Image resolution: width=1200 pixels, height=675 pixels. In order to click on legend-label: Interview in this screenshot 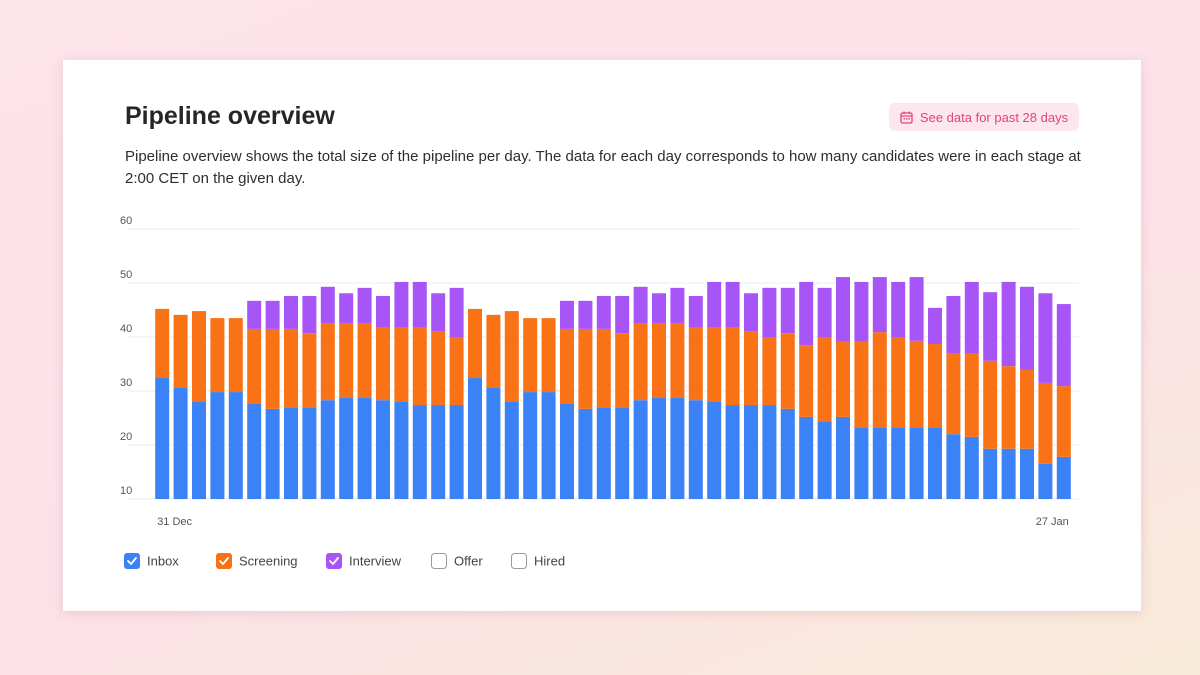, I will do `click(375, 560)`.